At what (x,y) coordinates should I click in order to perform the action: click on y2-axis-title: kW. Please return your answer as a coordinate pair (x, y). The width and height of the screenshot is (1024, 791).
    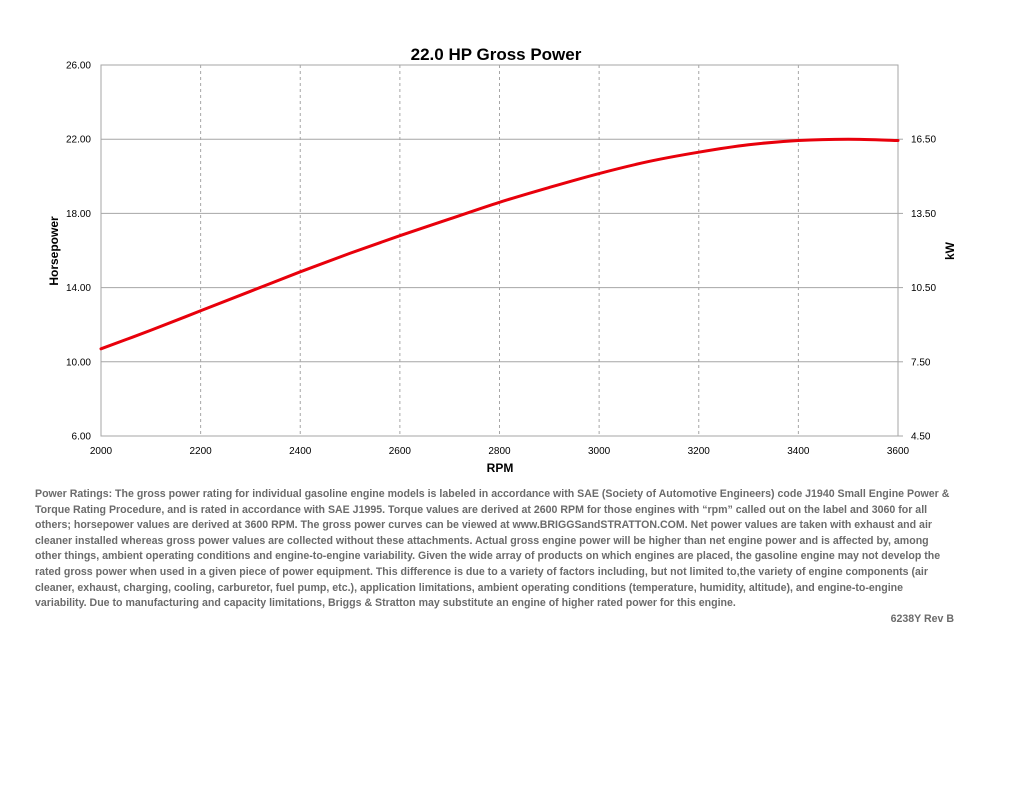
    Looking at the image, I should click on (950, 250).